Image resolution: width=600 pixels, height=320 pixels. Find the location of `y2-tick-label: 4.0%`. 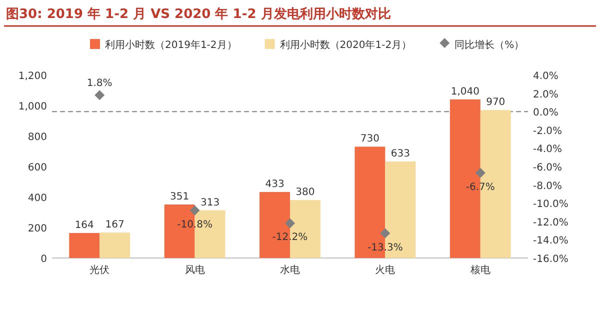

y2-tick-label: 4.0% is located at coordinates (545, 76).